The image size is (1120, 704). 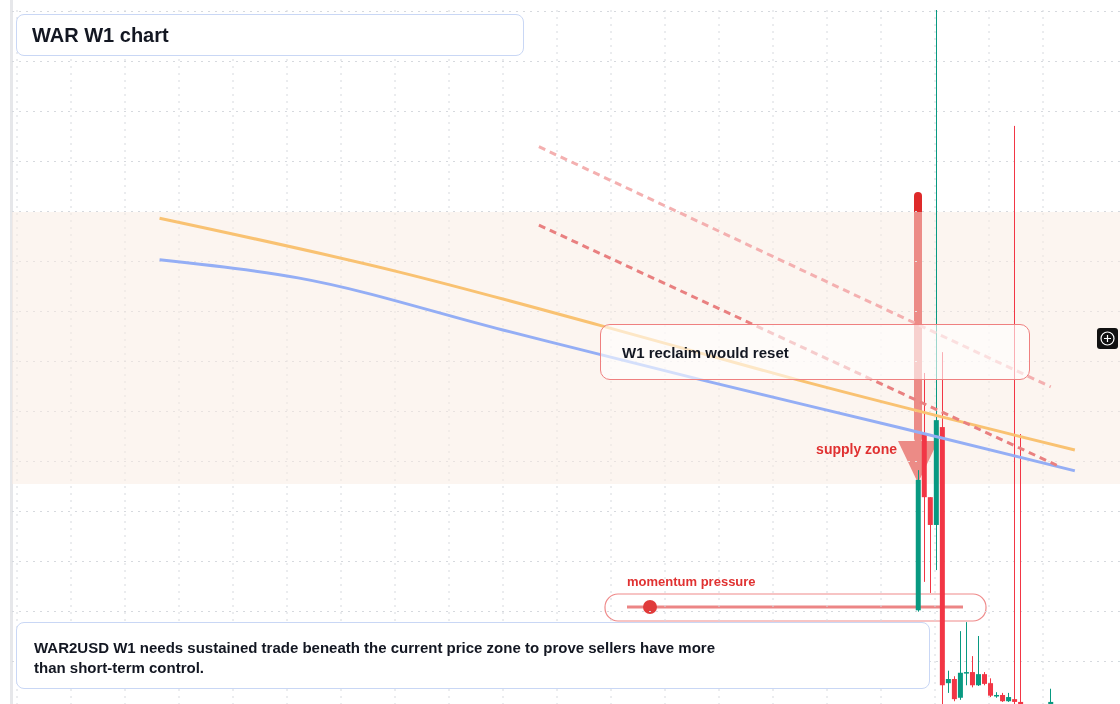 I want to click on callout-box: W1 reclaim would reset, so click(x=815, y=352).